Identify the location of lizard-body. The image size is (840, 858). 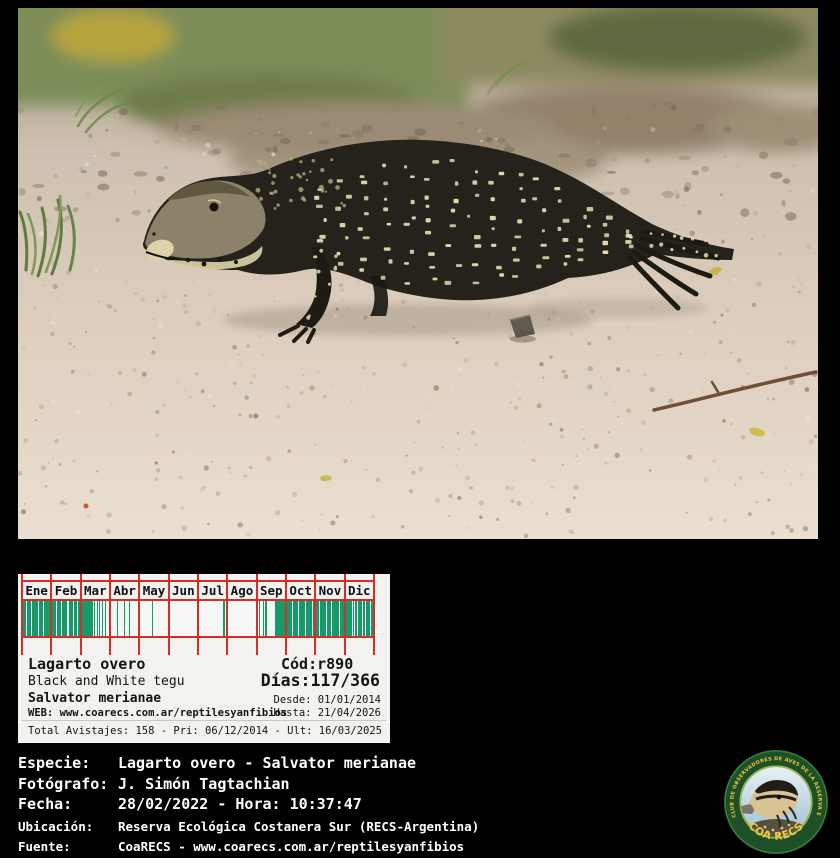
(438, 220).